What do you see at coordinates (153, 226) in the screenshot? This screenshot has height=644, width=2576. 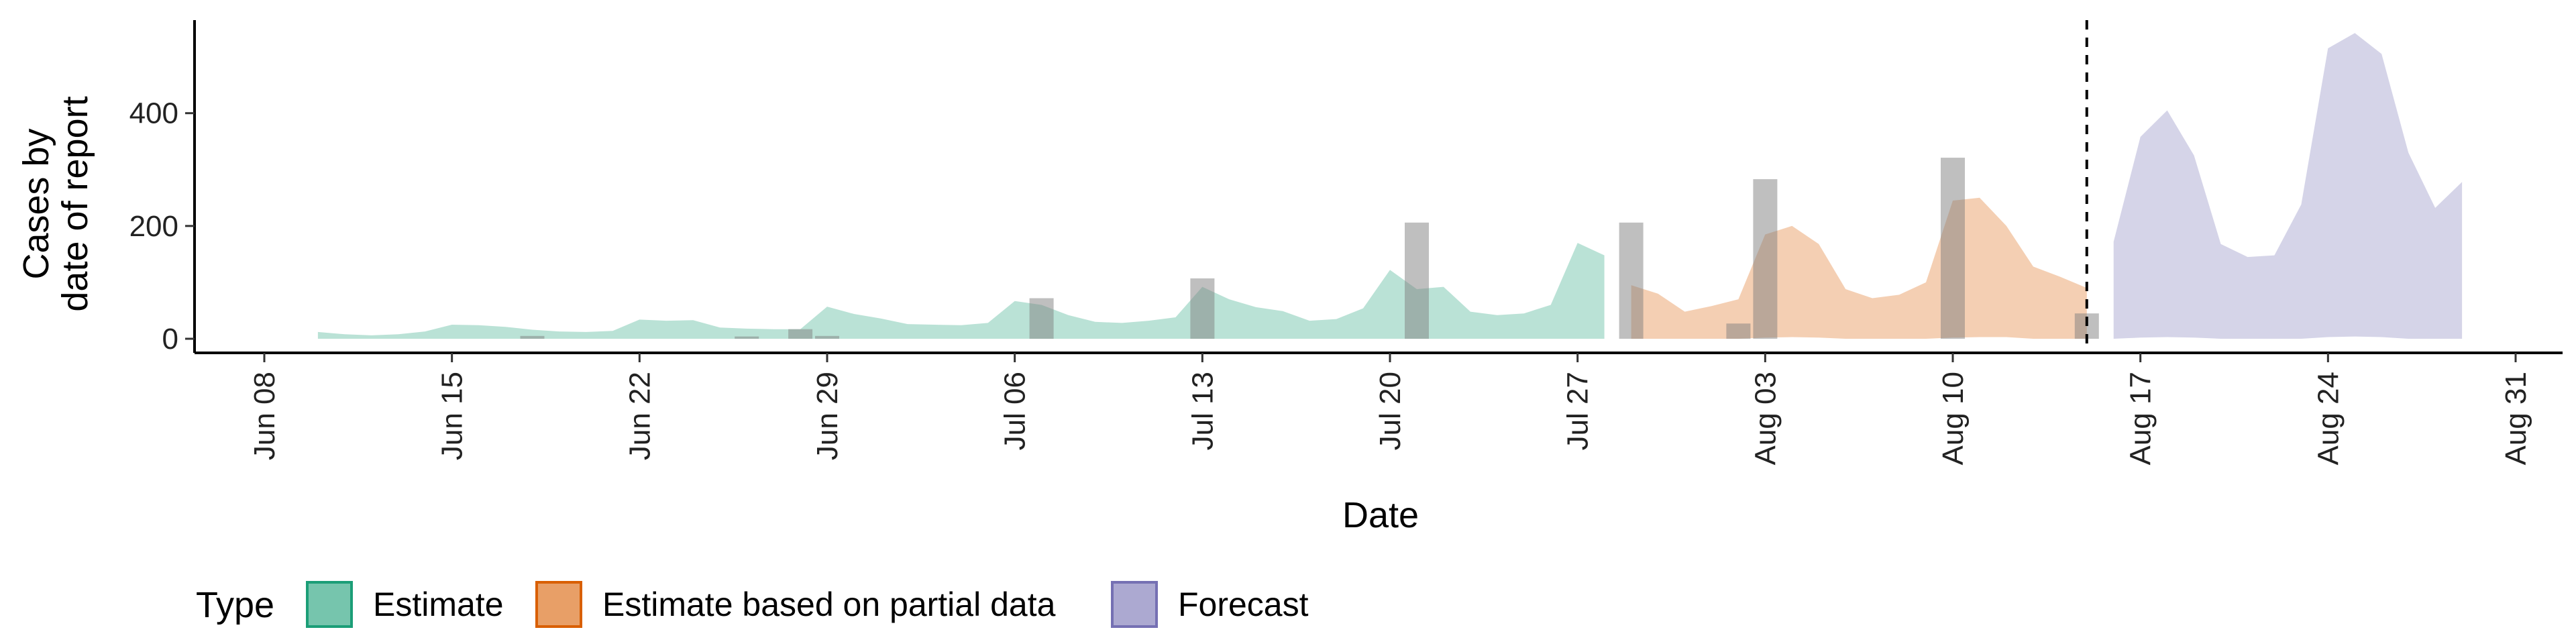 I see `y-tick-label: 200` at bounding box center [153, 226].